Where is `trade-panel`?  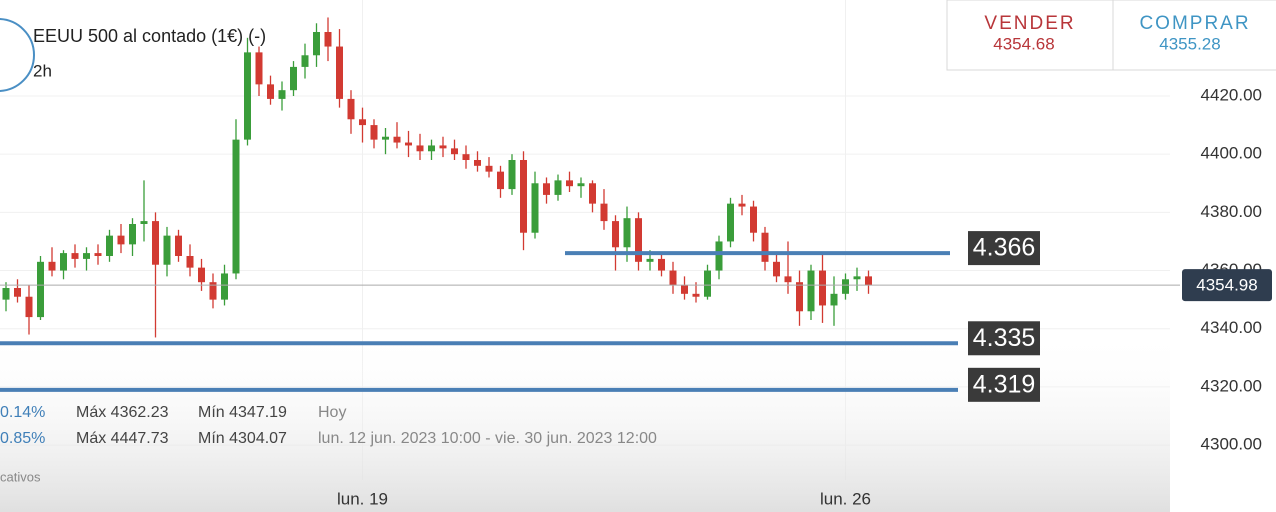
trade-panel is located at coordinates (1111, 35).